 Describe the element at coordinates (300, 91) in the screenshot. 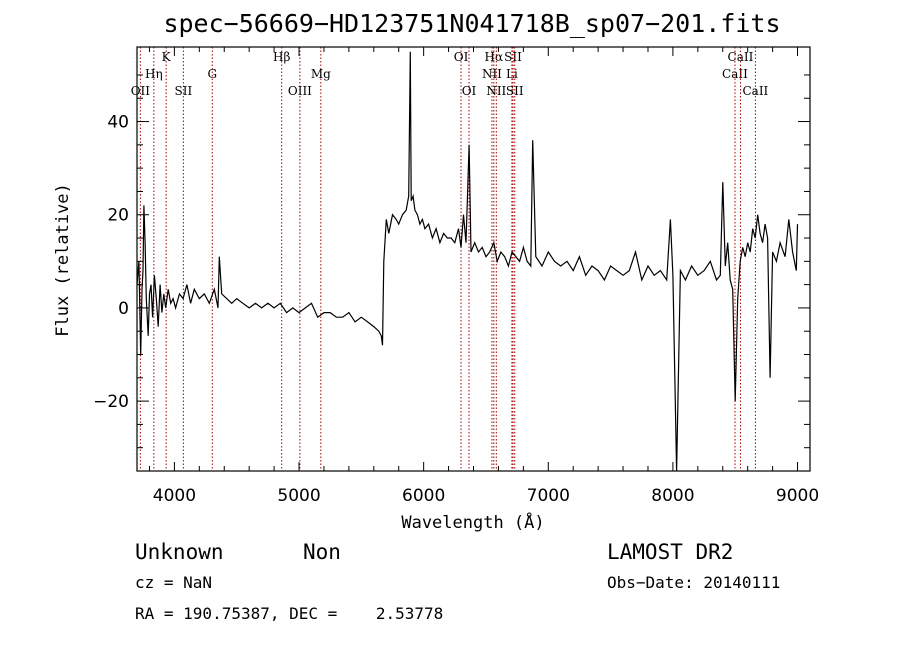

I see `marker-label-6: OIII` at that location.